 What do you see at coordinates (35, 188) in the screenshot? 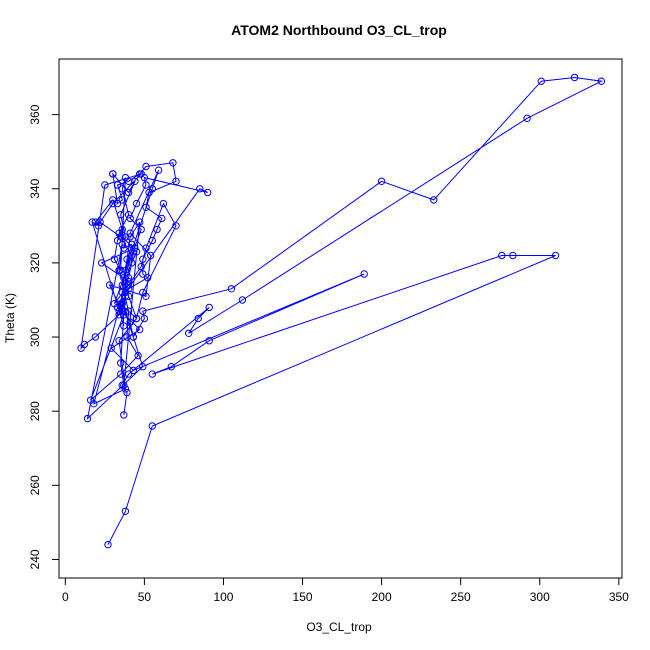
I see `y-tick-label: 340` at bounding box center [35, 188].